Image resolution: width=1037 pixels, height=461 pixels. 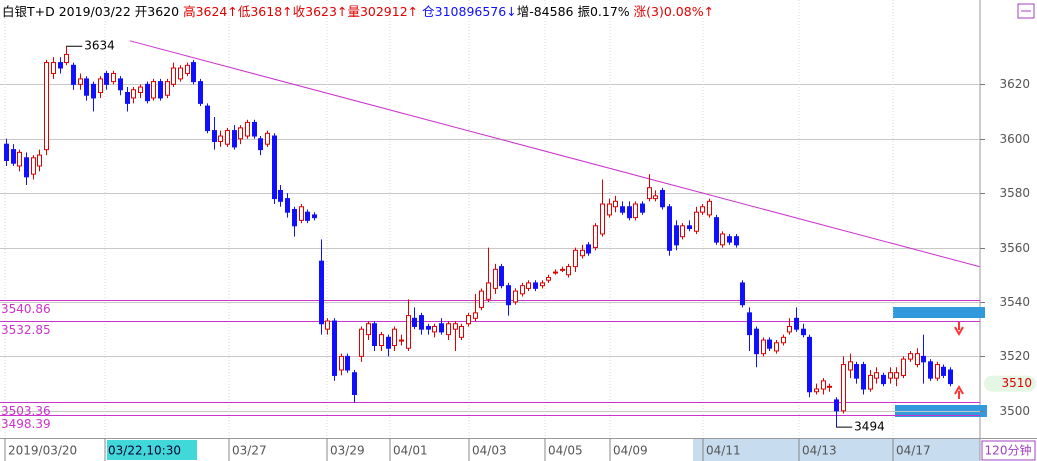 What do you see at coordinates (99, 46) in the screenshot?
I see `annotation: 3634` at bounding box center [99, 46].